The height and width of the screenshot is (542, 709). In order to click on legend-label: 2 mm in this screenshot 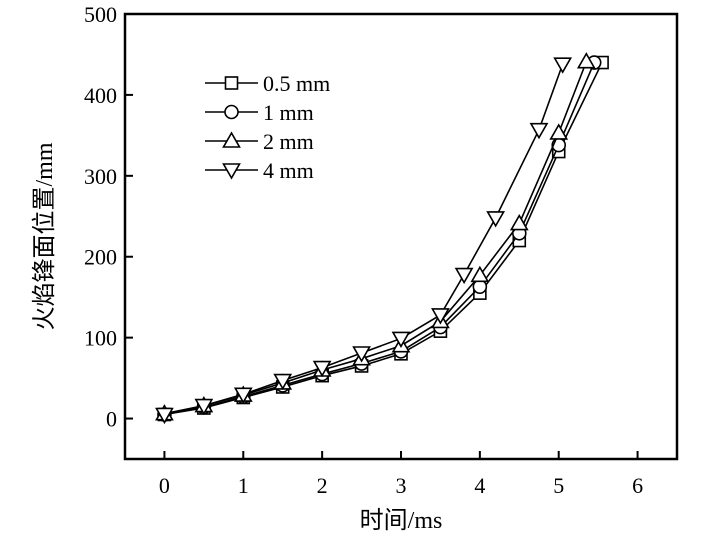, I will do `click(288, 141)`.